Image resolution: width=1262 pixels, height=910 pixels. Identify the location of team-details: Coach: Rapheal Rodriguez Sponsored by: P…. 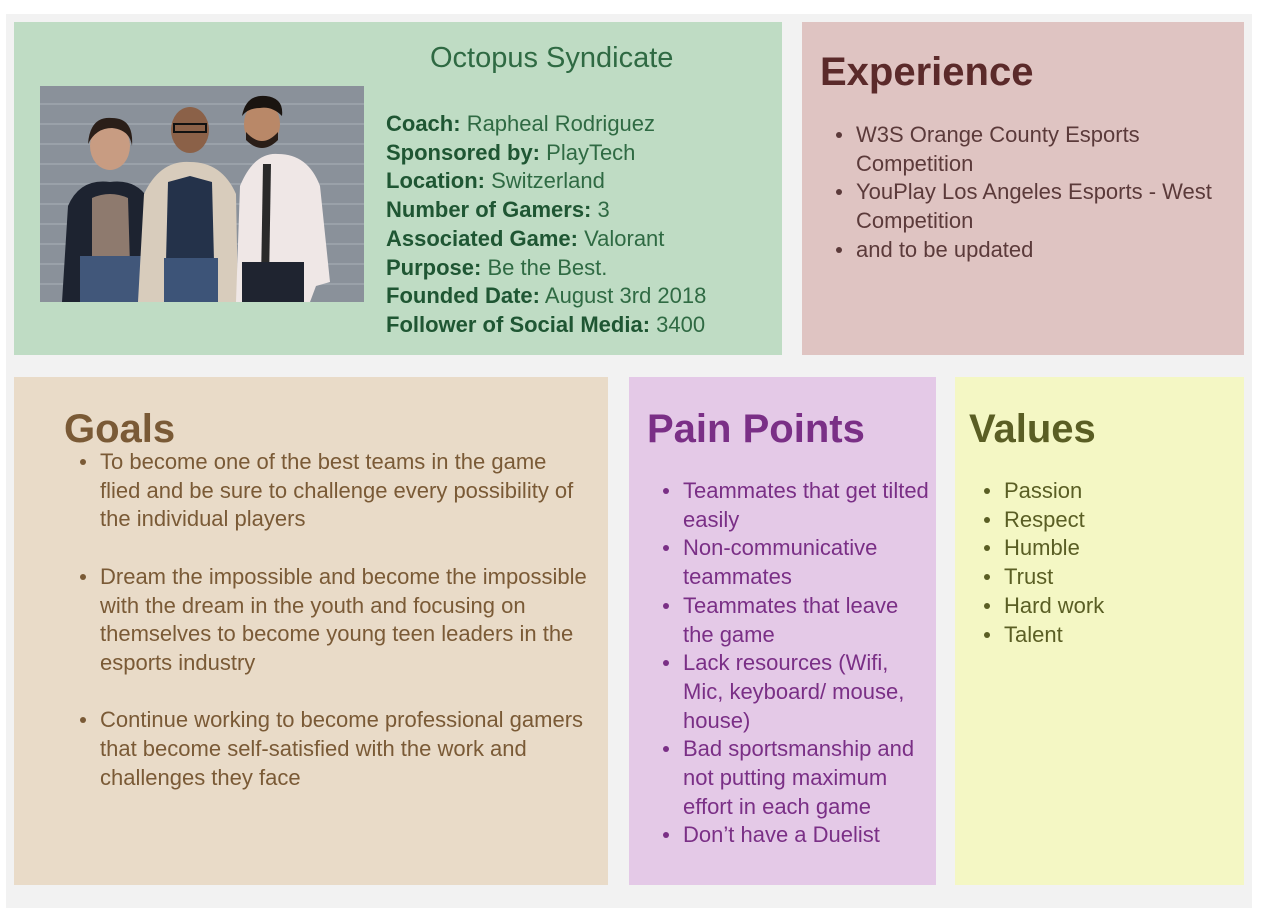
(581, 225).